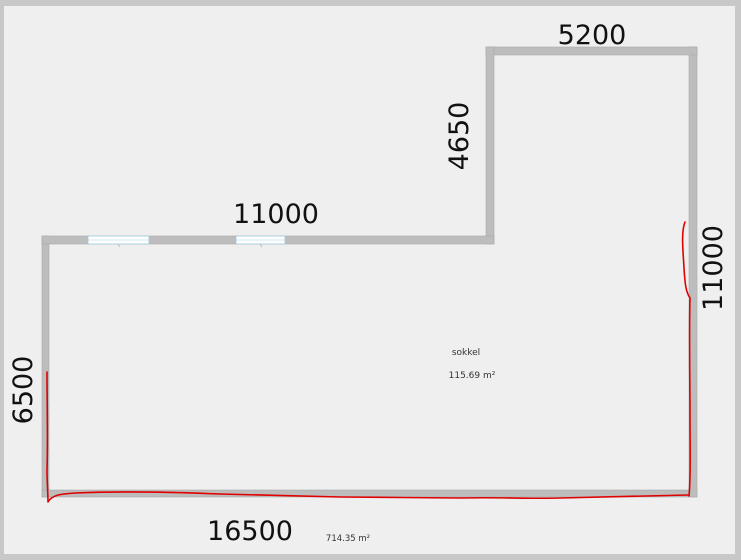  I want to click on annotation-right-stroke, so click(686, 359).